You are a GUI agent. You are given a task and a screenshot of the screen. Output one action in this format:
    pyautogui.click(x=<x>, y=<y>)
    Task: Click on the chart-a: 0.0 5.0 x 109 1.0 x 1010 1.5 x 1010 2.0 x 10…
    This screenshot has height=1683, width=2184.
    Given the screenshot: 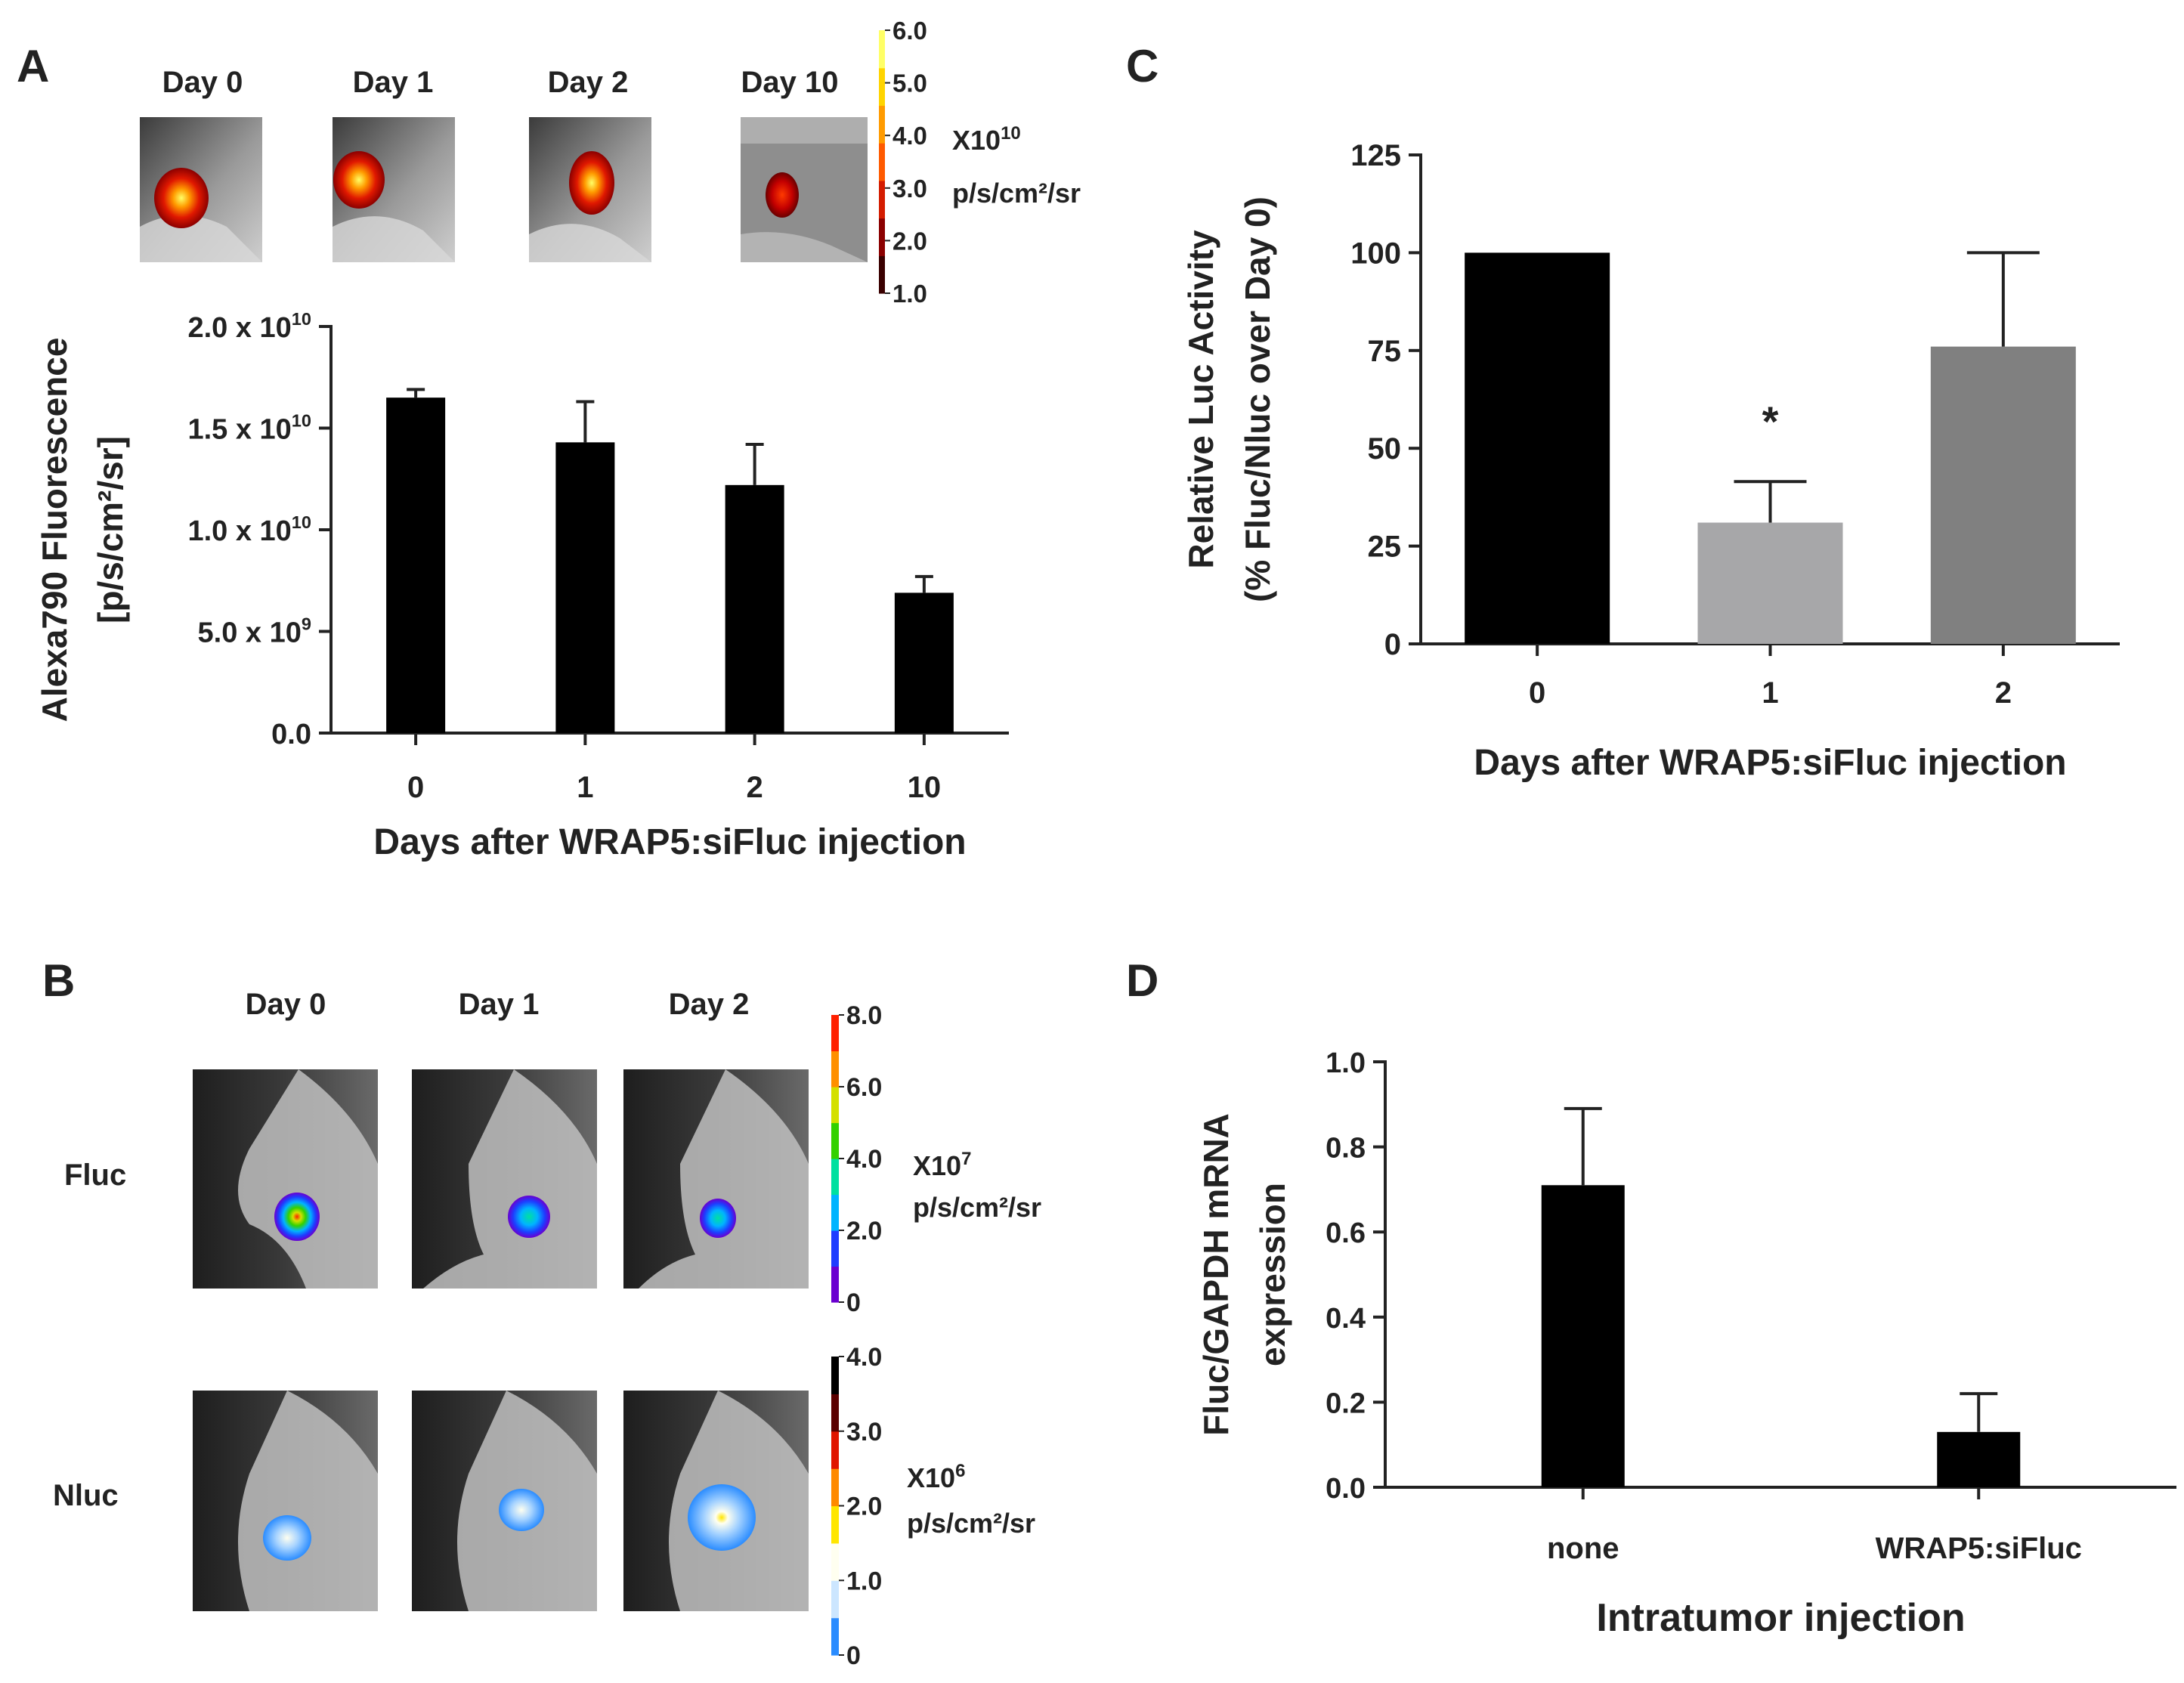 What is the action you would take?
    pyautogui.click(x=522, y=585)
    